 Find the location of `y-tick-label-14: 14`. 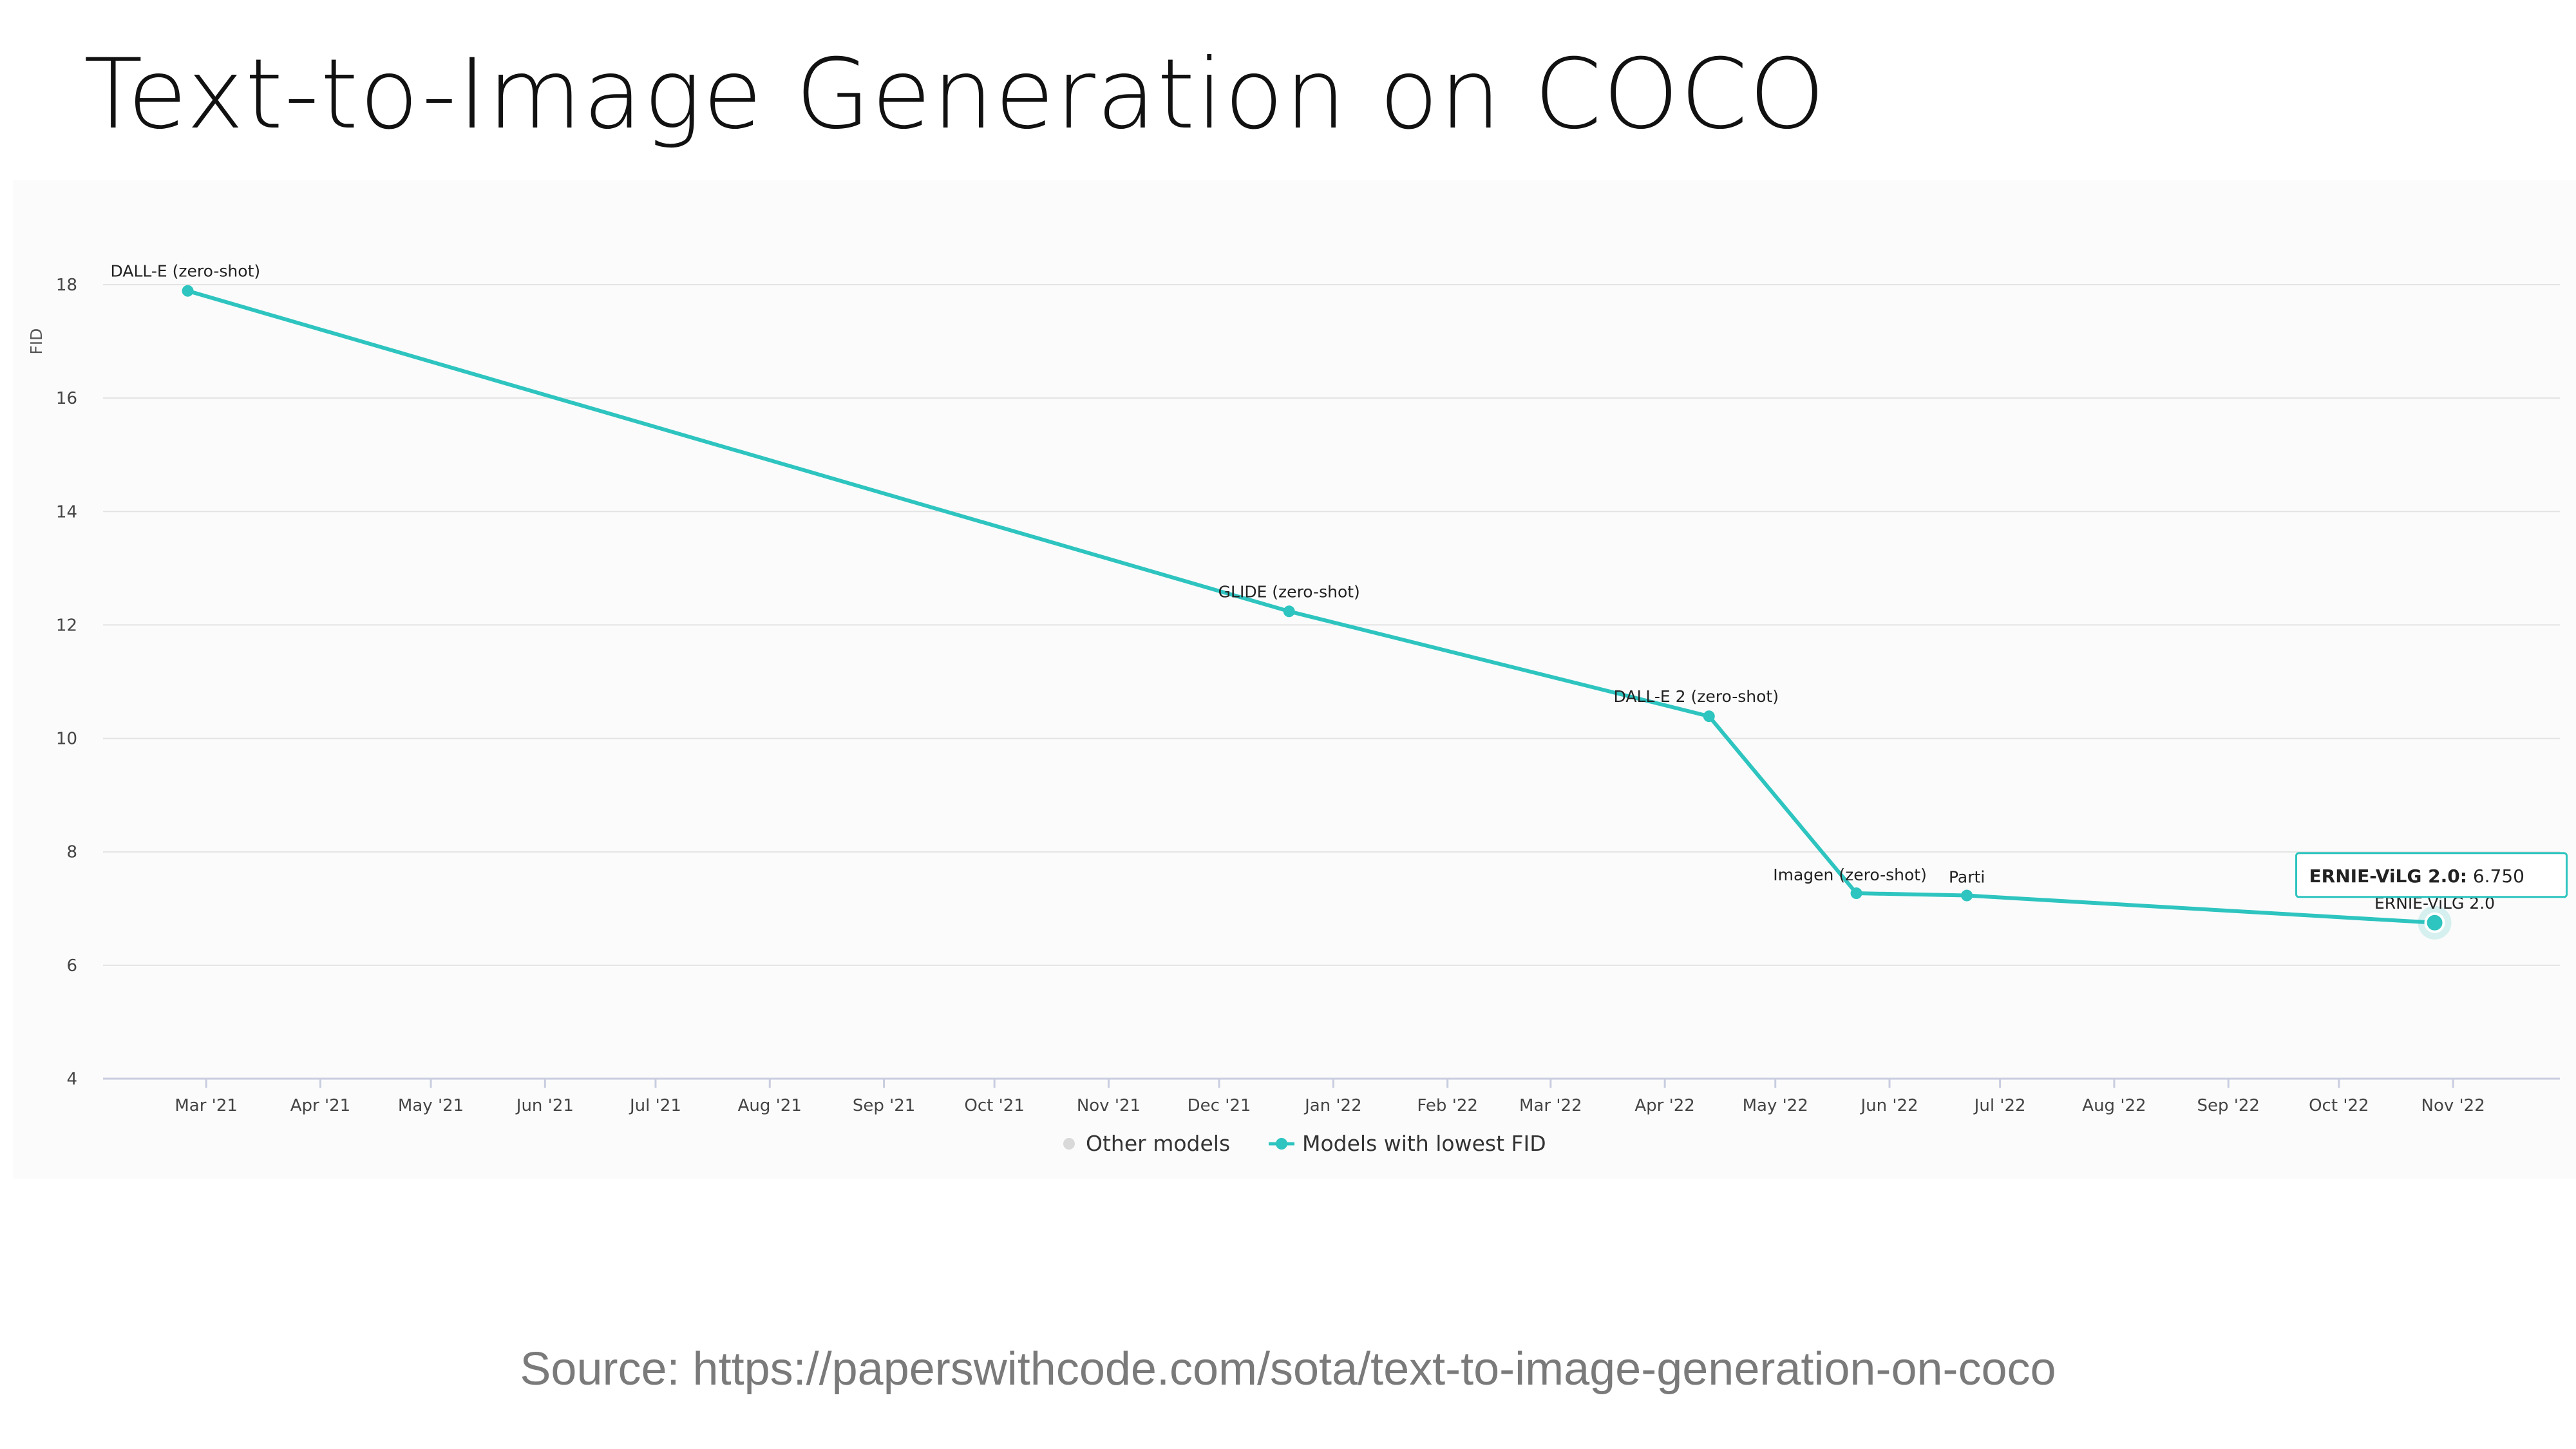

y-tick-label-14: 14 is located at coordinates (66, 512).